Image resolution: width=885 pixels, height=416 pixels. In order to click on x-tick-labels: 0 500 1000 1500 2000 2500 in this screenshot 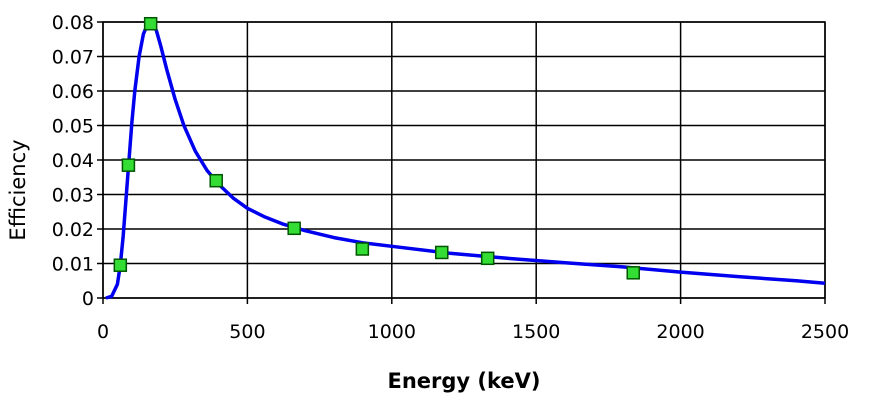, I will do `click(473, 332)`.